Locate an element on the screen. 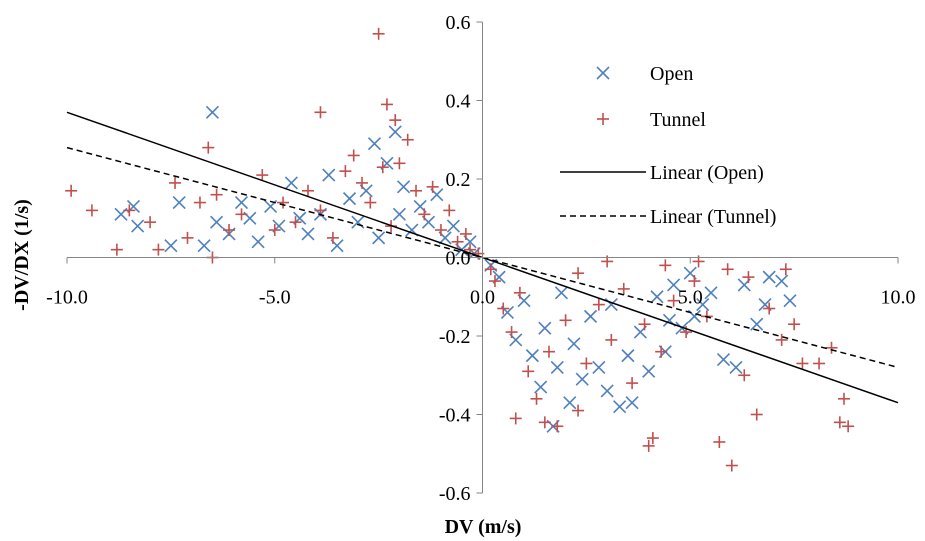 This screenshot has width=925, height=541. legend-item-tunnel: Tunnel is located at coordinates (651, 120).